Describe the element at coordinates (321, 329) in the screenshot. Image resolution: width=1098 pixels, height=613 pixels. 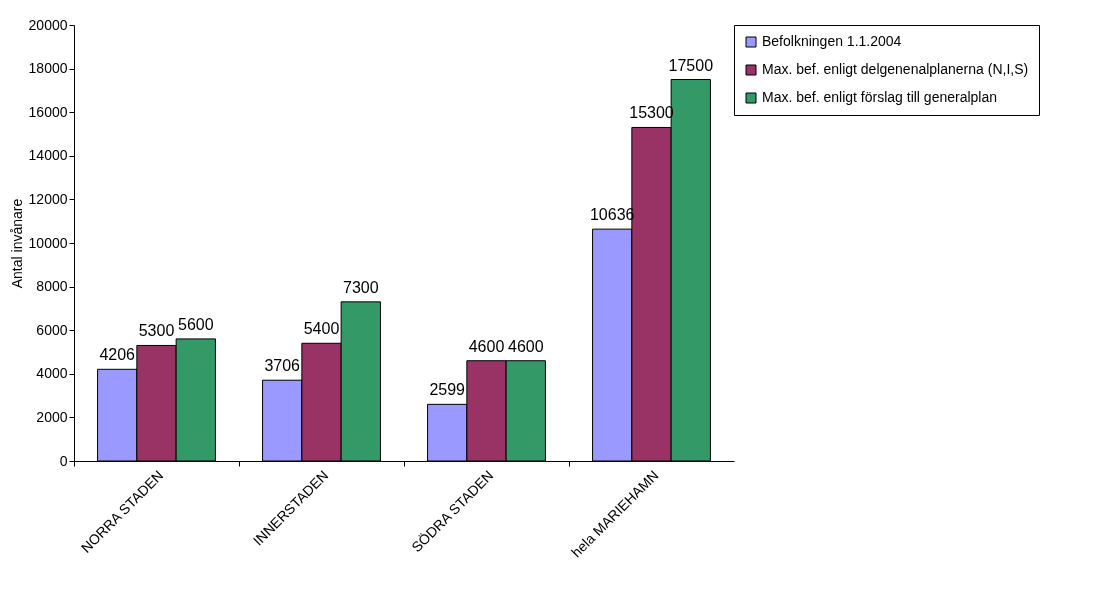
I see `data-label: 5400` at that location.